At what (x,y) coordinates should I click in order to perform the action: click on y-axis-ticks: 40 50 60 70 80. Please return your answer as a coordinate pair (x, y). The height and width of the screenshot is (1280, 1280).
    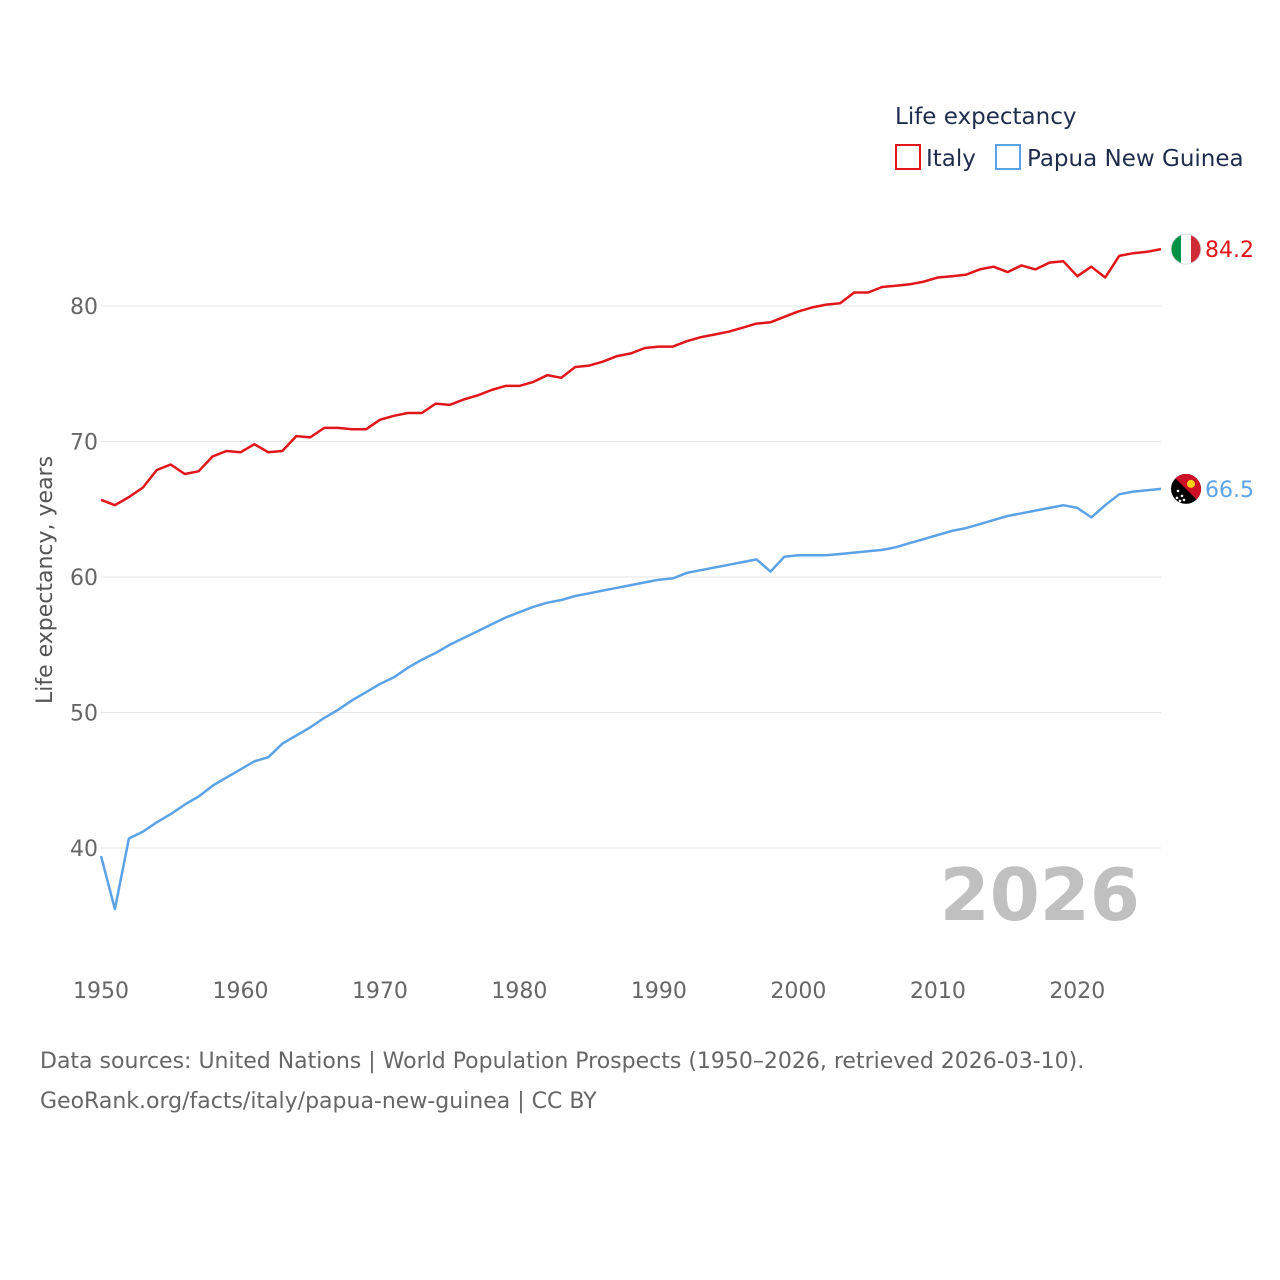
    Looking at the image, I should click on (84, 578).